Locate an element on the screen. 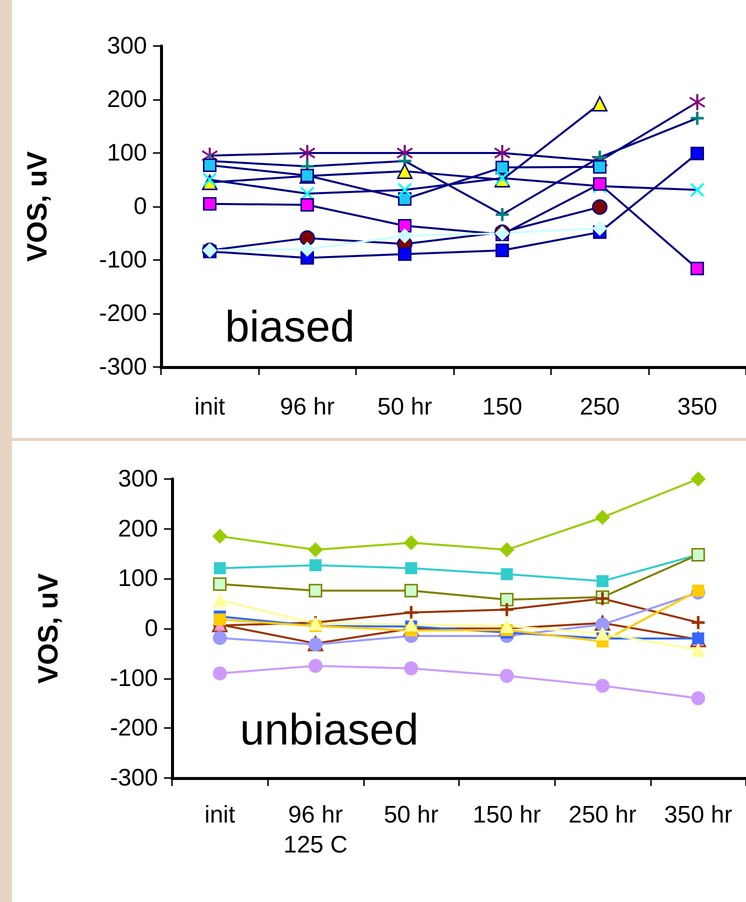 The image size is (746, 902). x-tick-label: 150 is located at coordinates (502, 407).